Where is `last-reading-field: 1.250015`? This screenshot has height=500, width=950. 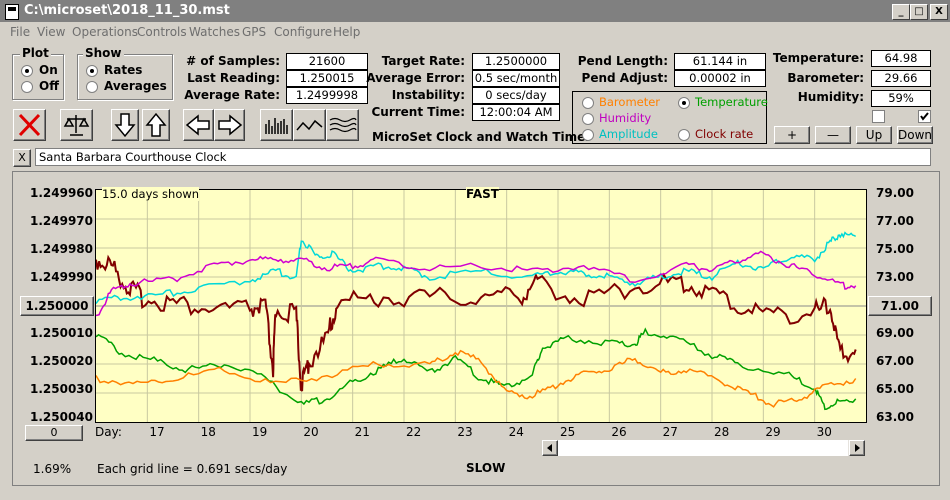 last-reading-field: 1.250015 is located at coordinates (327, 78).